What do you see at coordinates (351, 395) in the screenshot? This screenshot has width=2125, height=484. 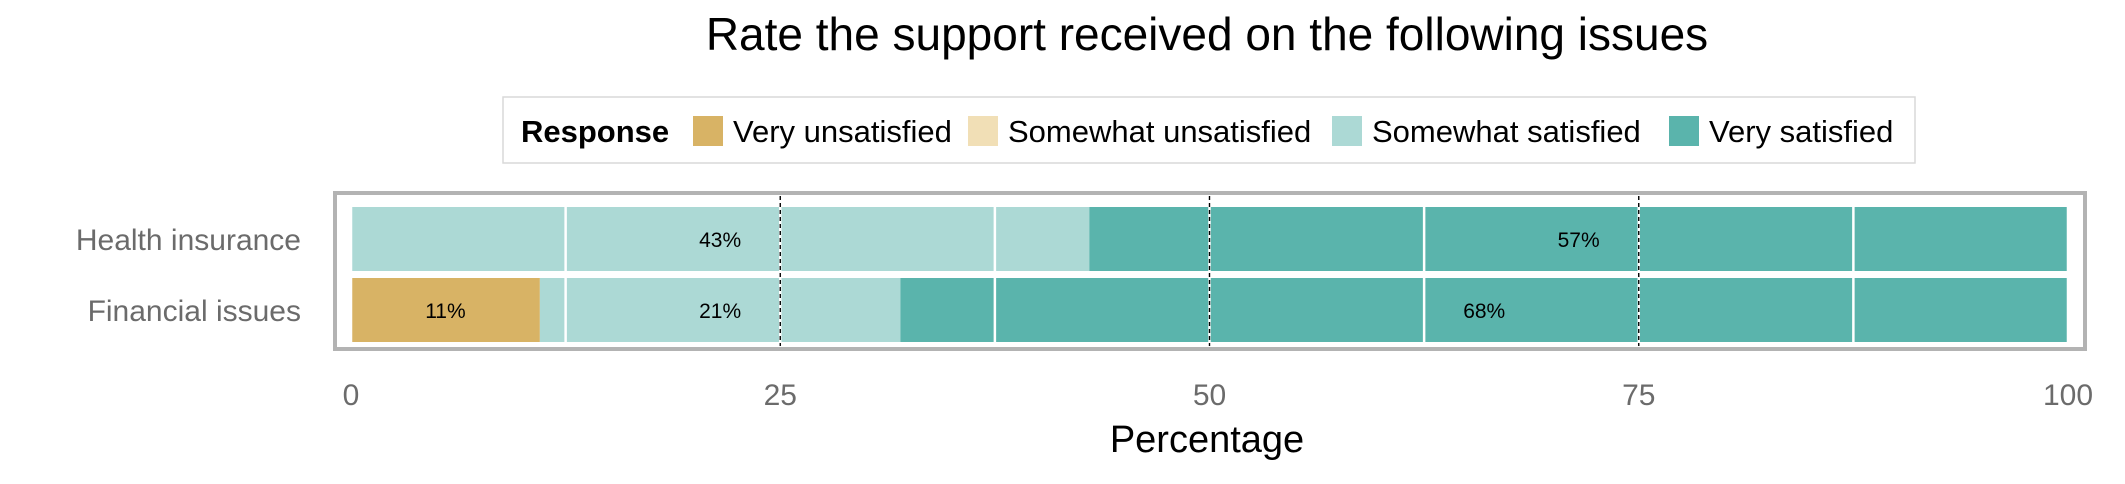 I see `x-tick-label: 0` at bounding box center [351, 395].